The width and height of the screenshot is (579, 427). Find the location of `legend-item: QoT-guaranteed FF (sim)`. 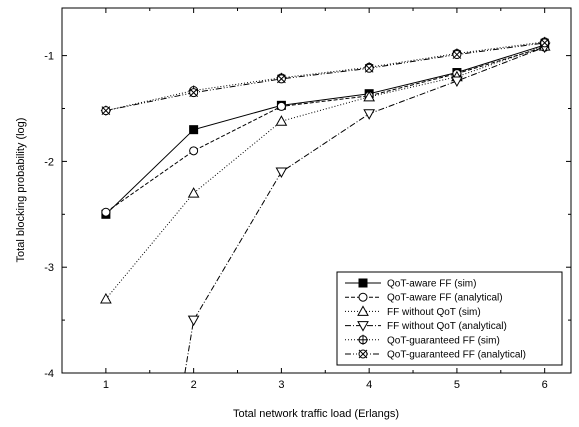

legend-item: QoT-guaranteed FF (sim) is located at coordinates (422, 340).